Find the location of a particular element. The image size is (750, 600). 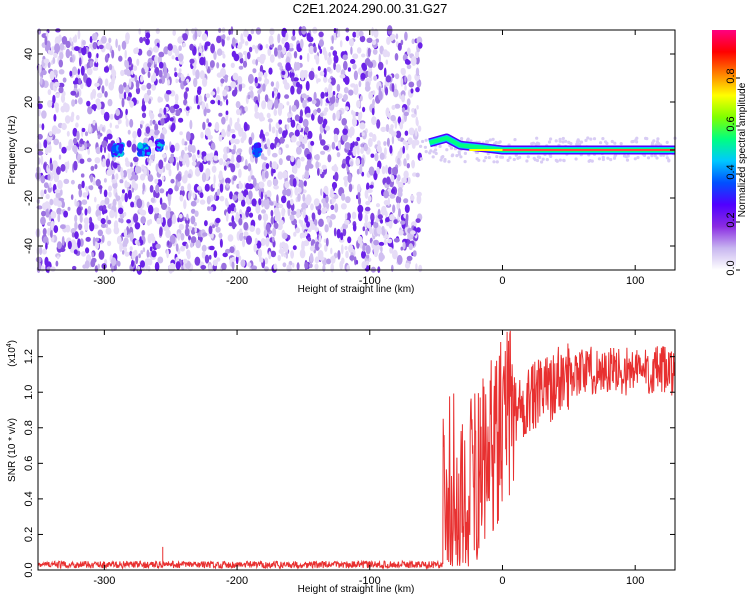

spectrogram-x-tick-label: -300 is located at coordinates (104, 281).